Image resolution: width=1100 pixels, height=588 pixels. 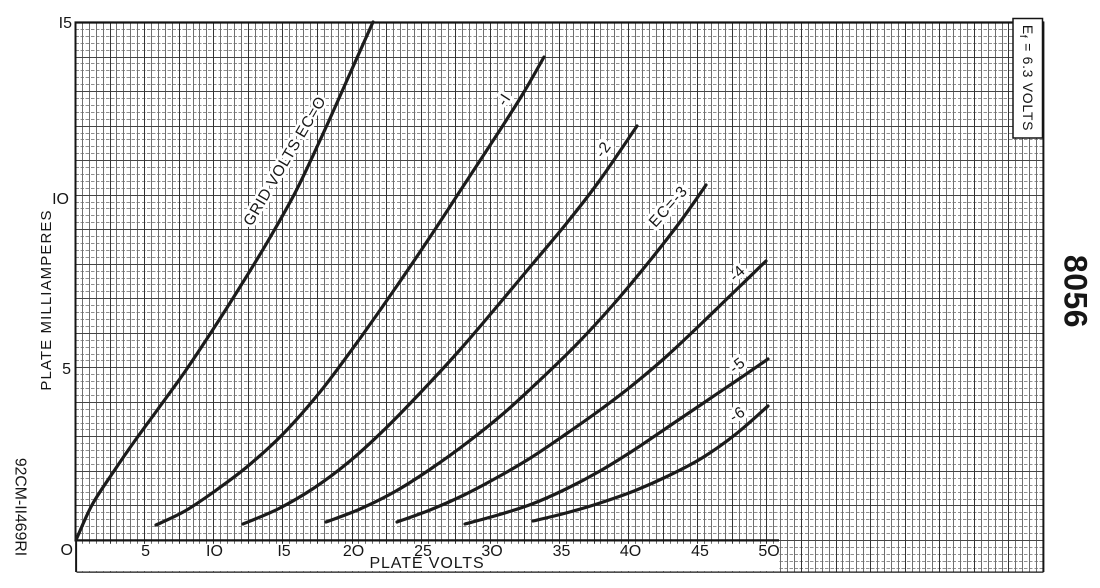 I want to click on svg-text: 4O, so click(x=630, y=551).